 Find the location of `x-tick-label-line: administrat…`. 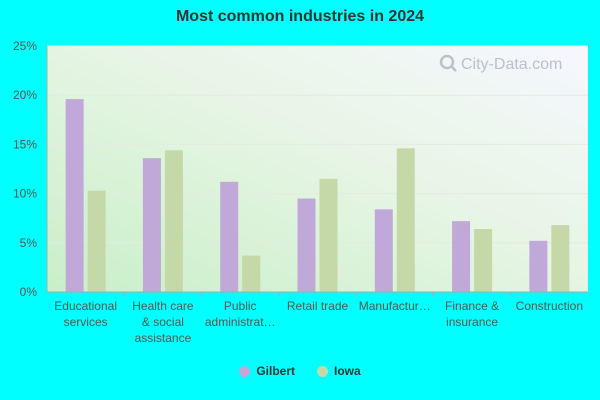

x-tick-label-line: administrat… is located at coordinates (240, 322).